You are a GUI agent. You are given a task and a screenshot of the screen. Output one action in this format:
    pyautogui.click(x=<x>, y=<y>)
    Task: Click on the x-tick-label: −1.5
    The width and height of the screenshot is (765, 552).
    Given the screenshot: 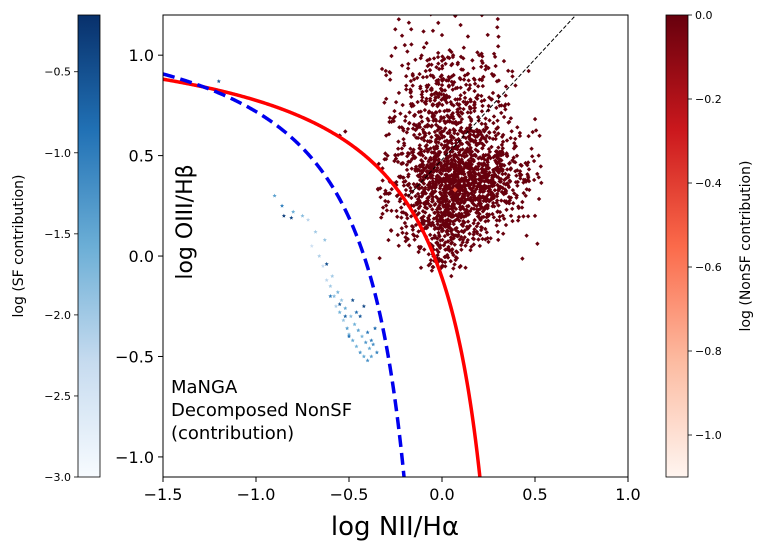 What is the action you would take?
    pyautogui.click(x=163, y=494)
    